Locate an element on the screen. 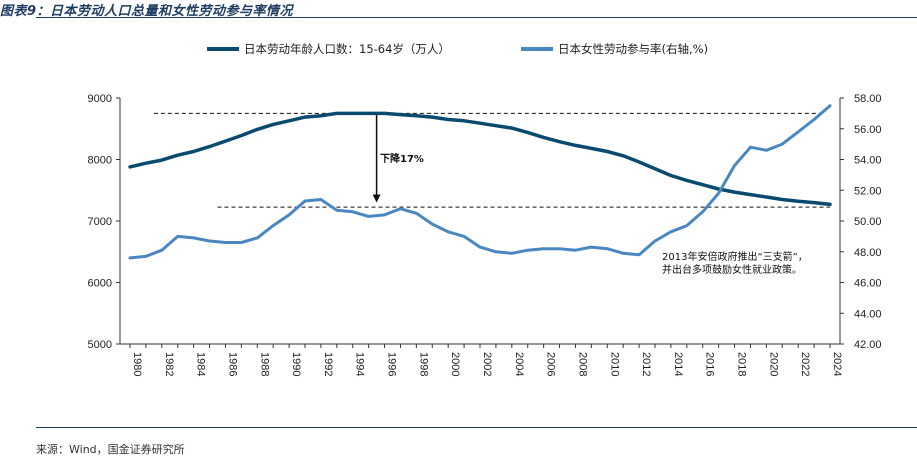 The image size is (917, 467). y-right-tick-label: 44.00 is located at coordinates (868, 314).